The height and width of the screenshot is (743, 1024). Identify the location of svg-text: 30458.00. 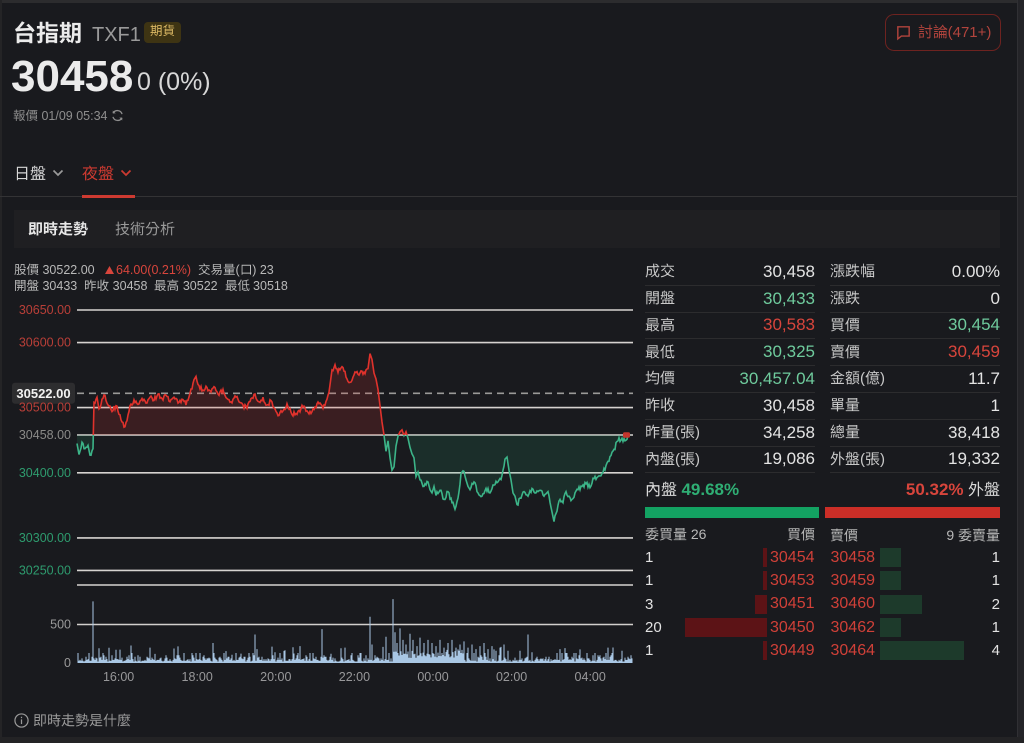
(45, 435).